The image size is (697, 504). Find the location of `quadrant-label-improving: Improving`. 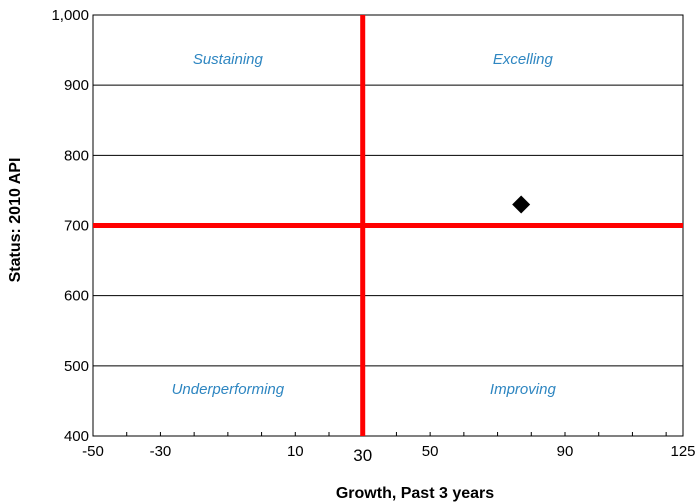

quadrant-label-improving: Improving is located at coordinates (523, 389).